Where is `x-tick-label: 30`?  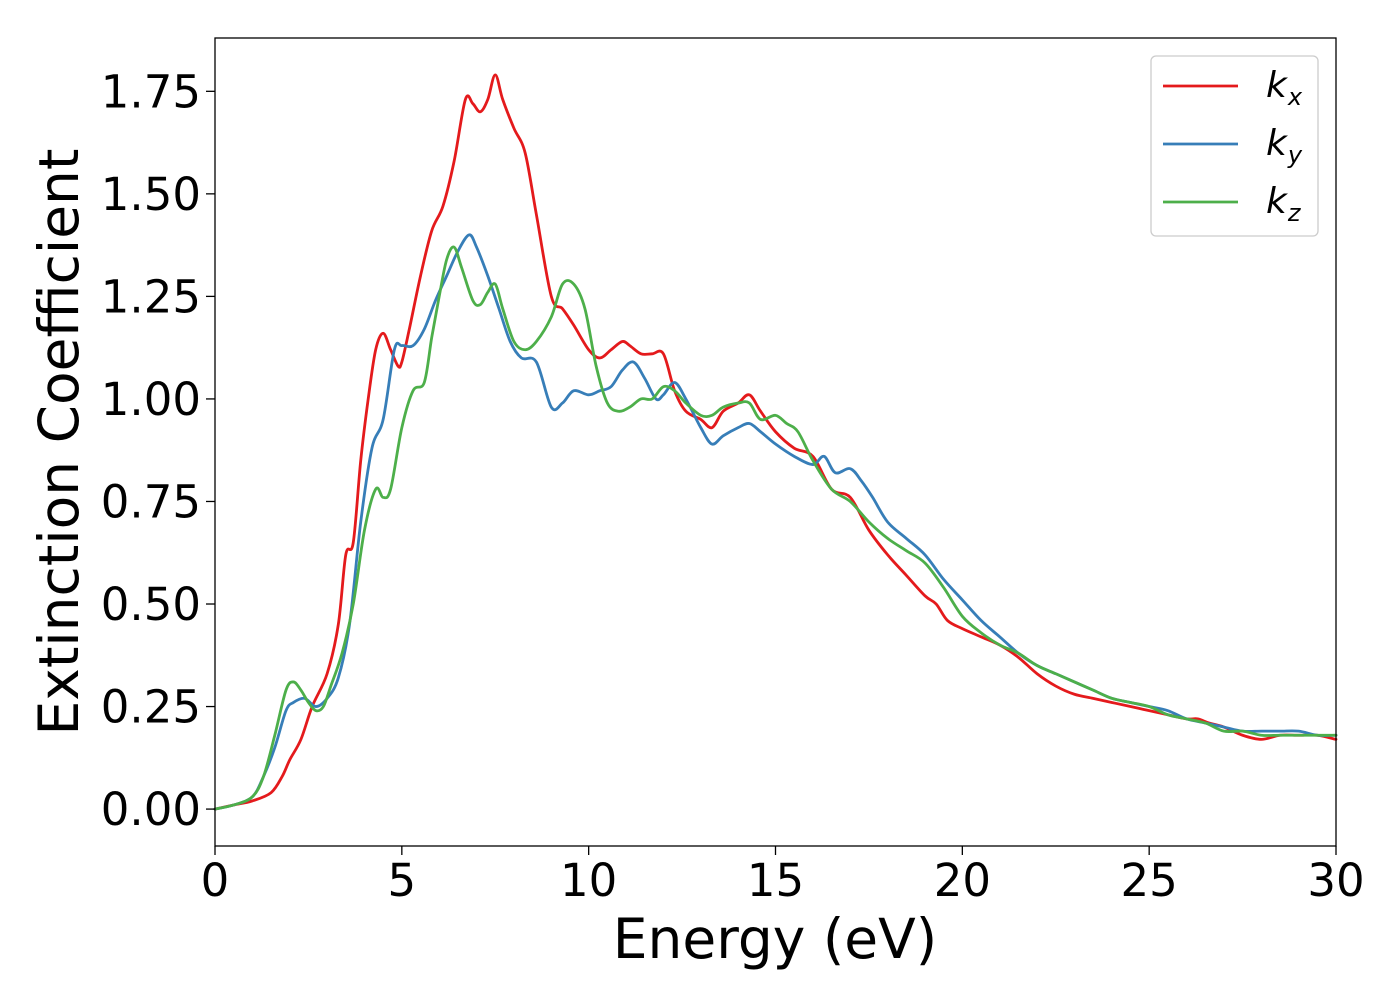 x-tick-label: 30 is located at coordinates (1335, 880).